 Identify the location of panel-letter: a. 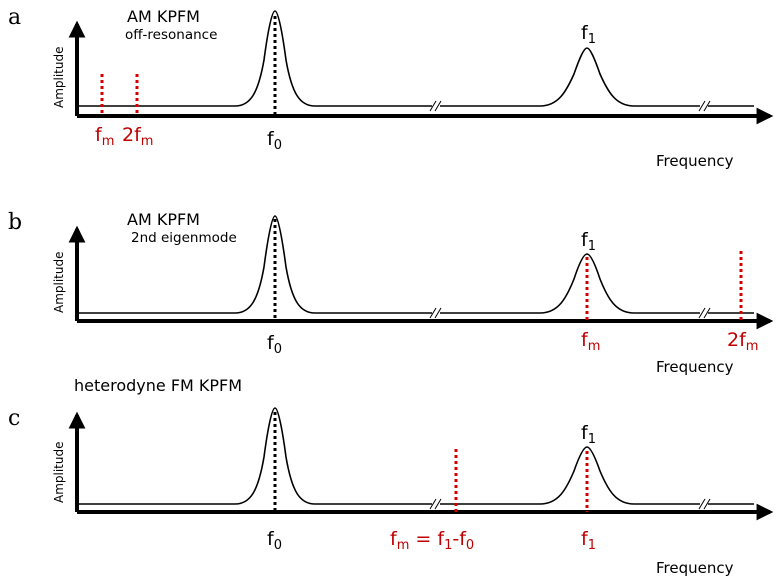
(14, 17).